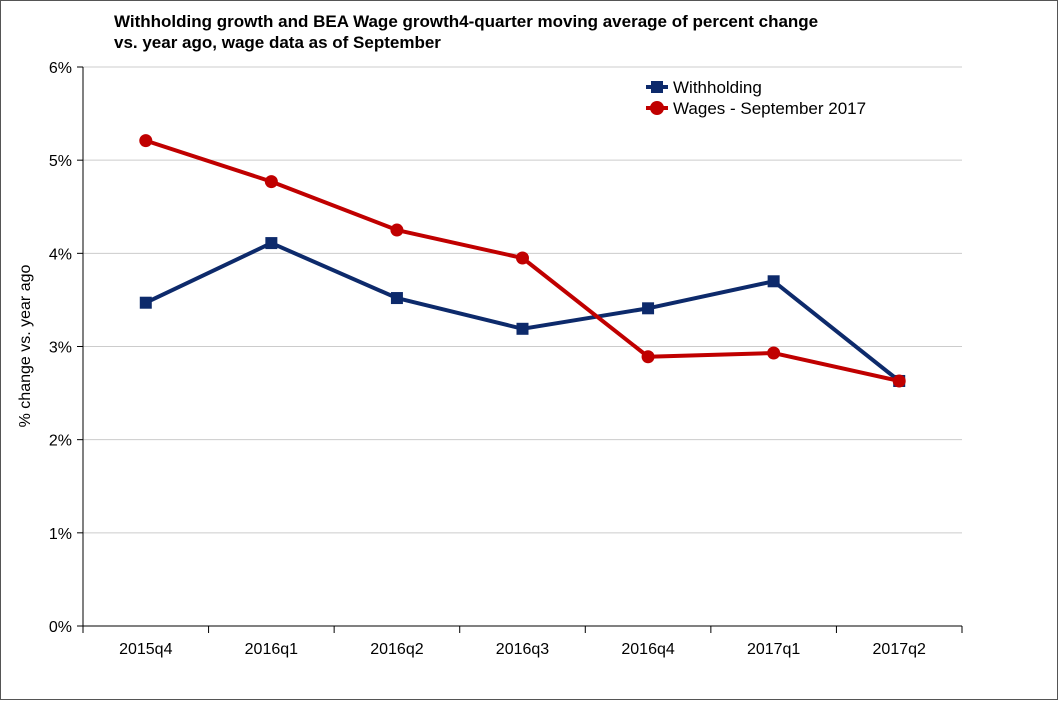 This screenshot has height=701, width=1058. I want to click on legend-item-1: Wages - September 2017, so click(756, 108).